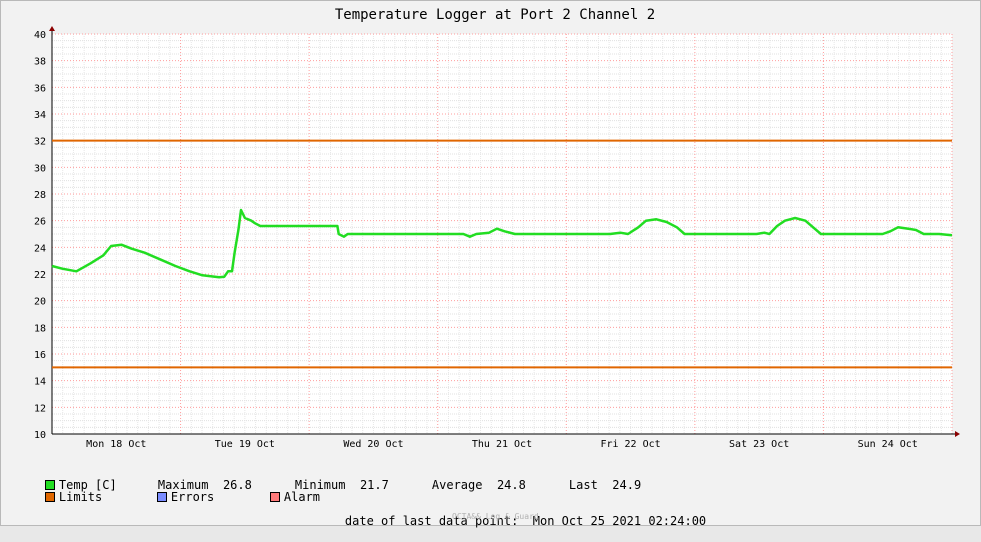 Image resolution: width=981 pixels, height=542 pixels. I want to click on stat-average: Average 24.8, so click(464, 485).